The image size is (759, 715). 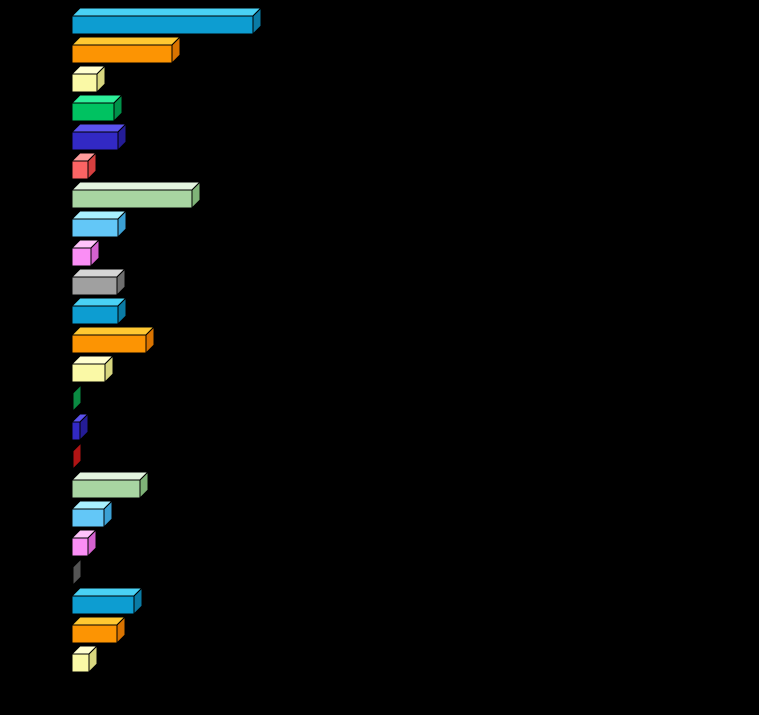 What do you see at coordinates (98, 273) in the screenshot?
I see `bar-10-top-face` at bounding box center [98, 273].